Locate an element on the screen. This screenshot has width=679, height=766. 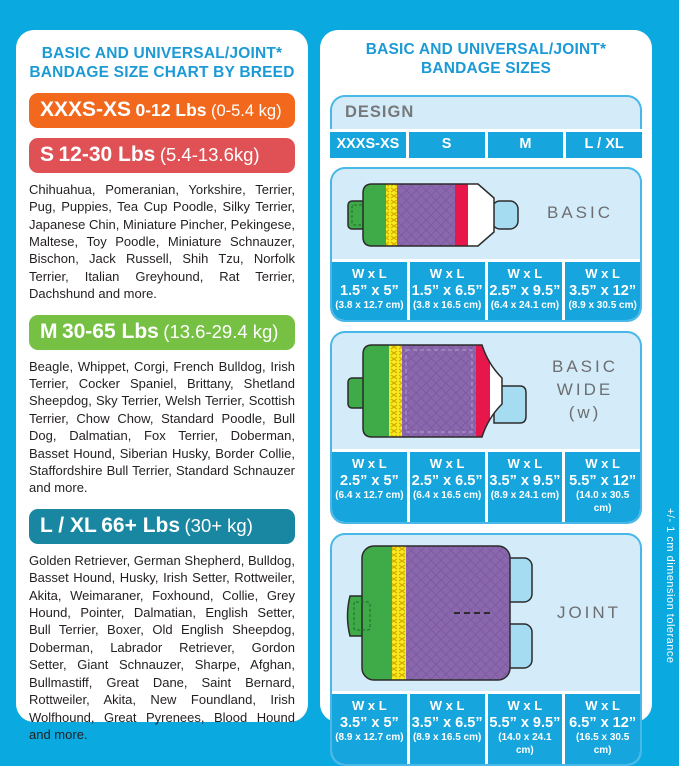
design-row-joint-top: JOINT is located at coordinates (486, 613).